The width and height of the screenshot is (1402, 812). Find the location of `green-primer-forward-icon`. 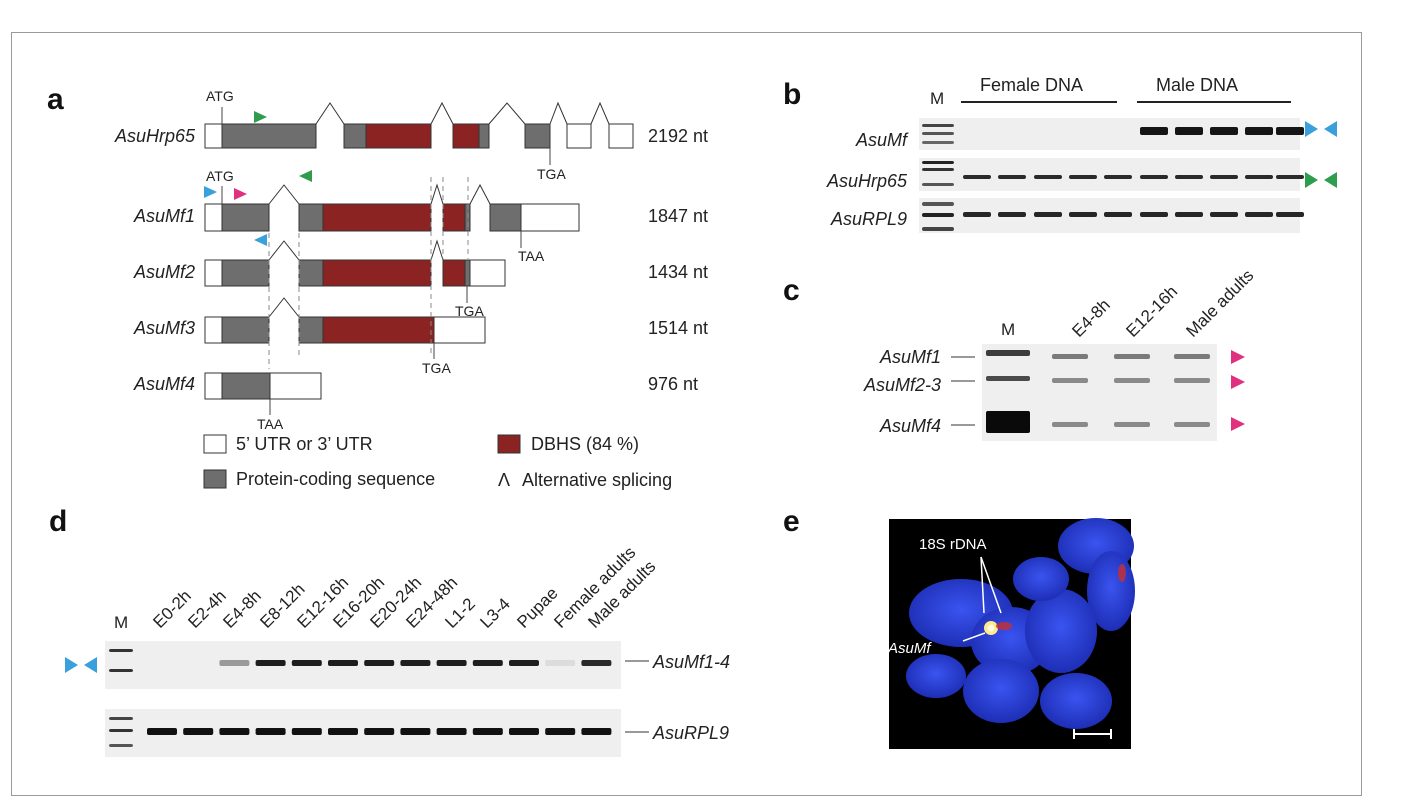

green-primer-forward-icon is located at coordinates (1311, 180).